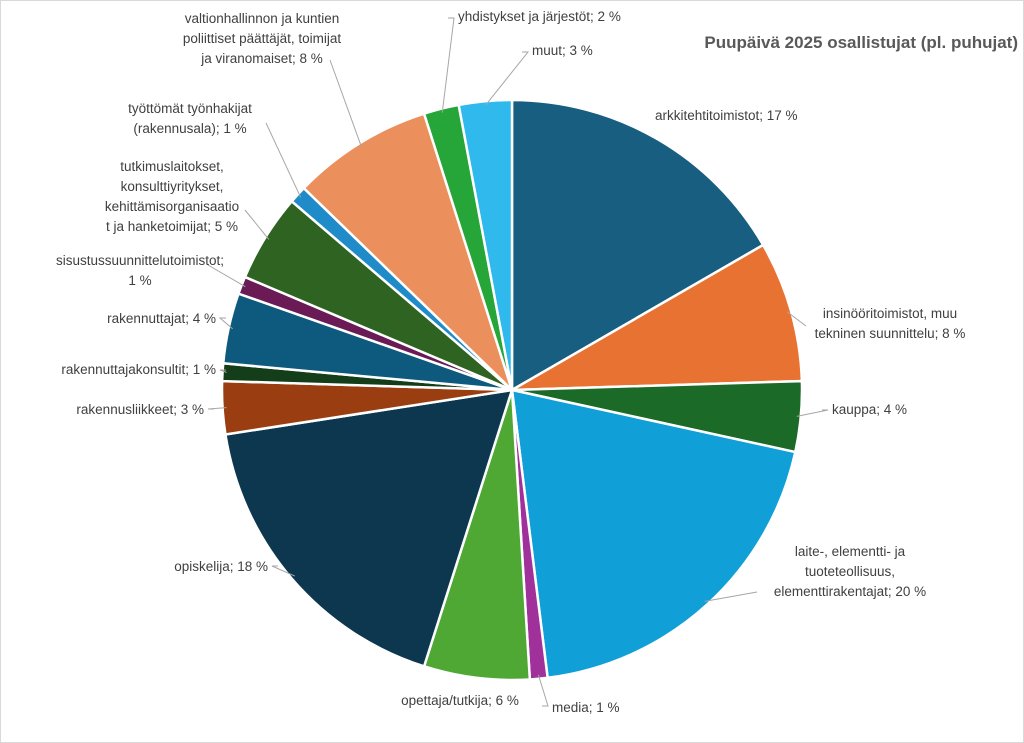  What do you see at coordinates (460, 700) in the screenshot?
I see `data-label: opettaja/tutkija; 6 %` at bounding box center [460, 700].